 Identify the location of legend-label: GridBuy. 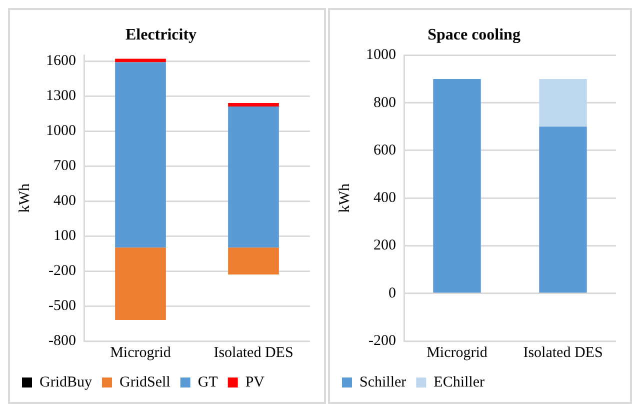
(66, 382).